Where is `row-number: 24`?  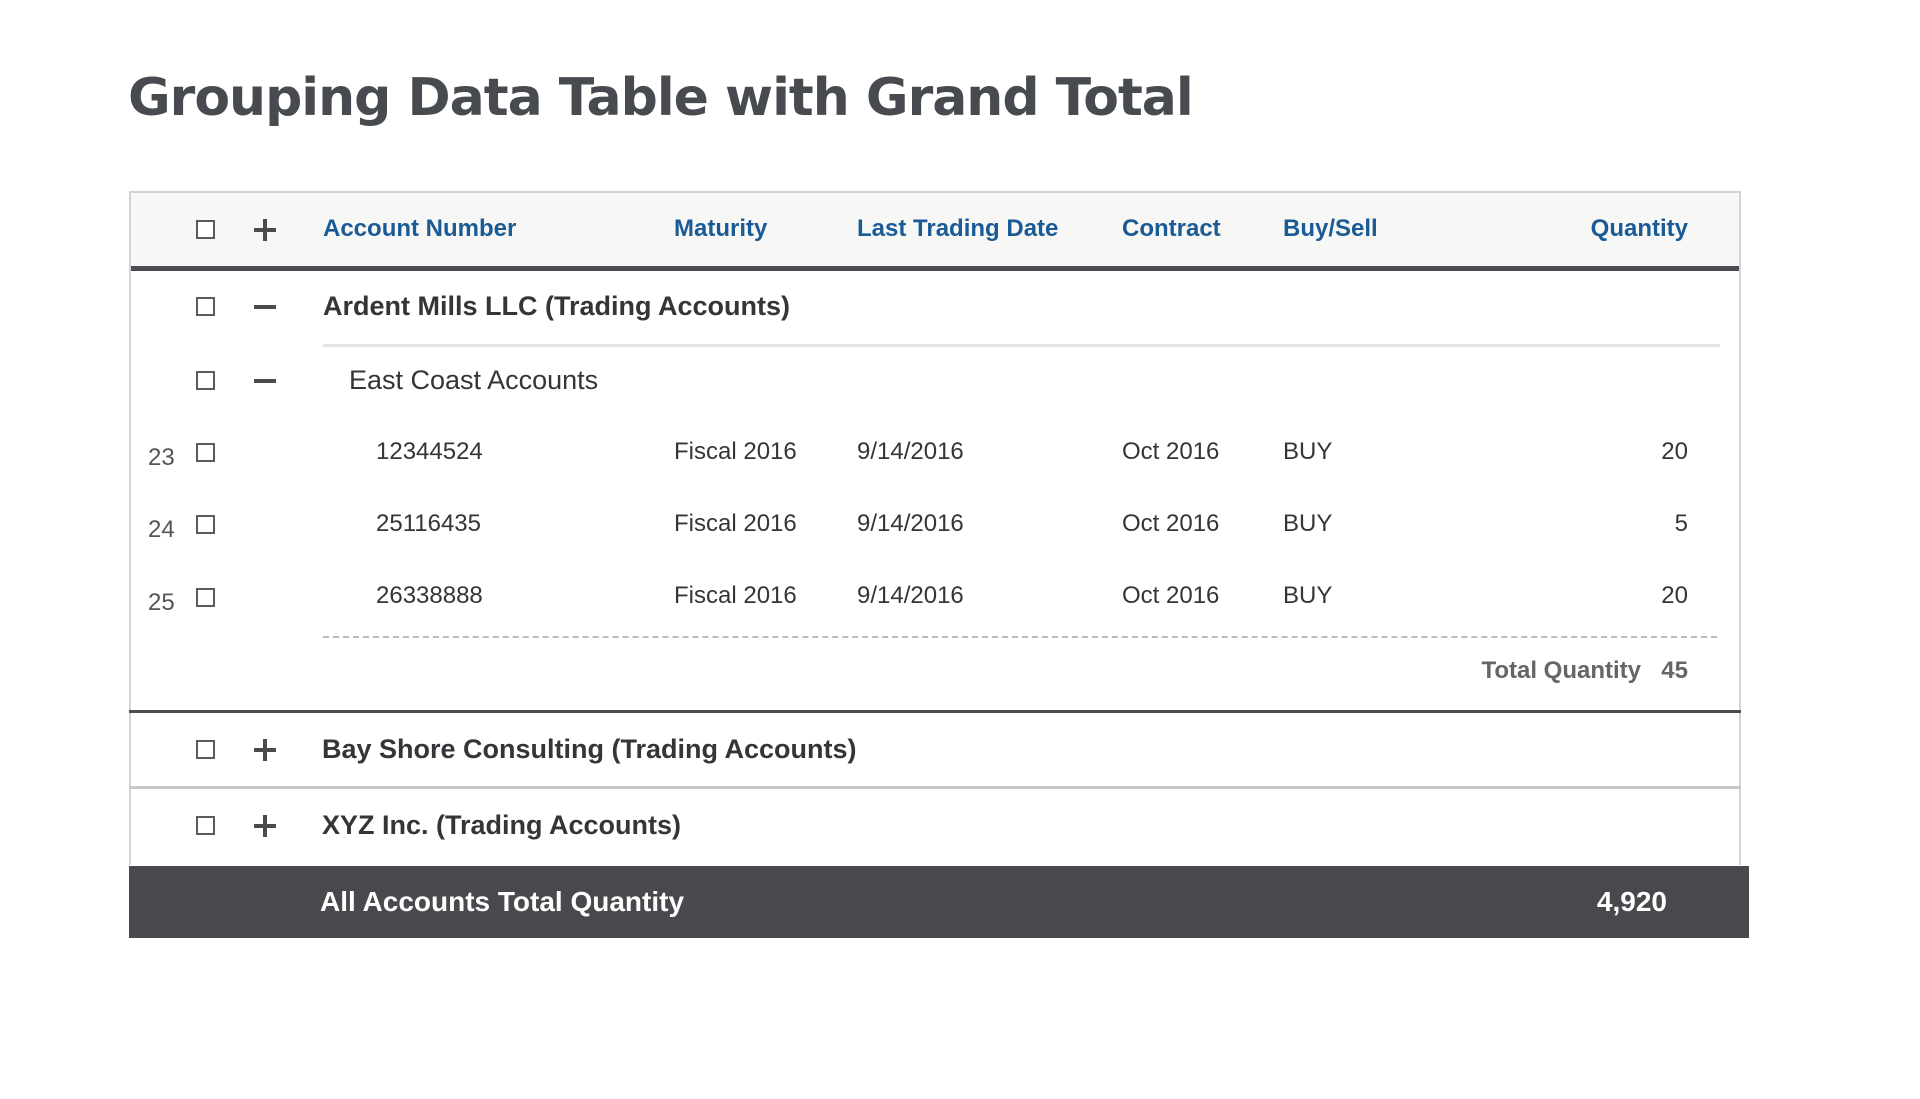 row-number: 24 is located at coordinates (161, 529).